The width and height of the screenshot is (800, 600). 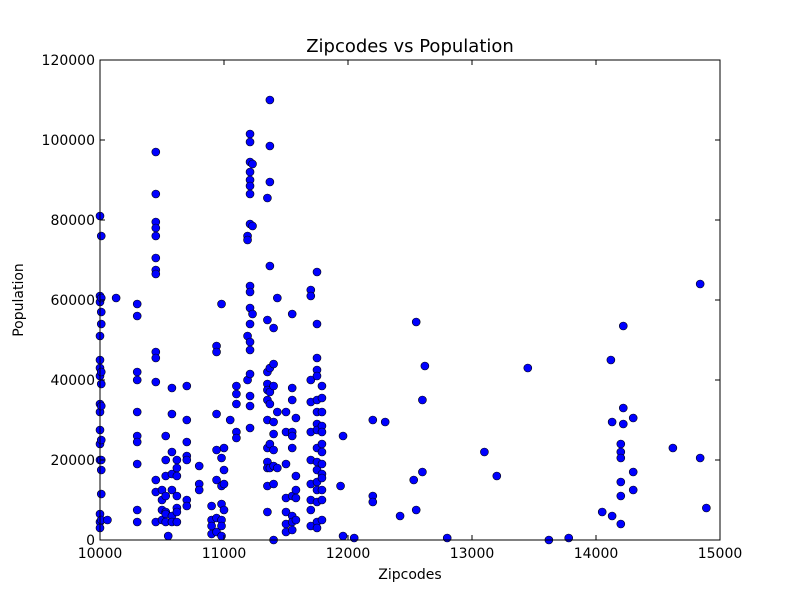 What do you see at coordinates (90, 541) in the screenshot?
I see `y-tick-label: 0` at bounding box center [90, 541].